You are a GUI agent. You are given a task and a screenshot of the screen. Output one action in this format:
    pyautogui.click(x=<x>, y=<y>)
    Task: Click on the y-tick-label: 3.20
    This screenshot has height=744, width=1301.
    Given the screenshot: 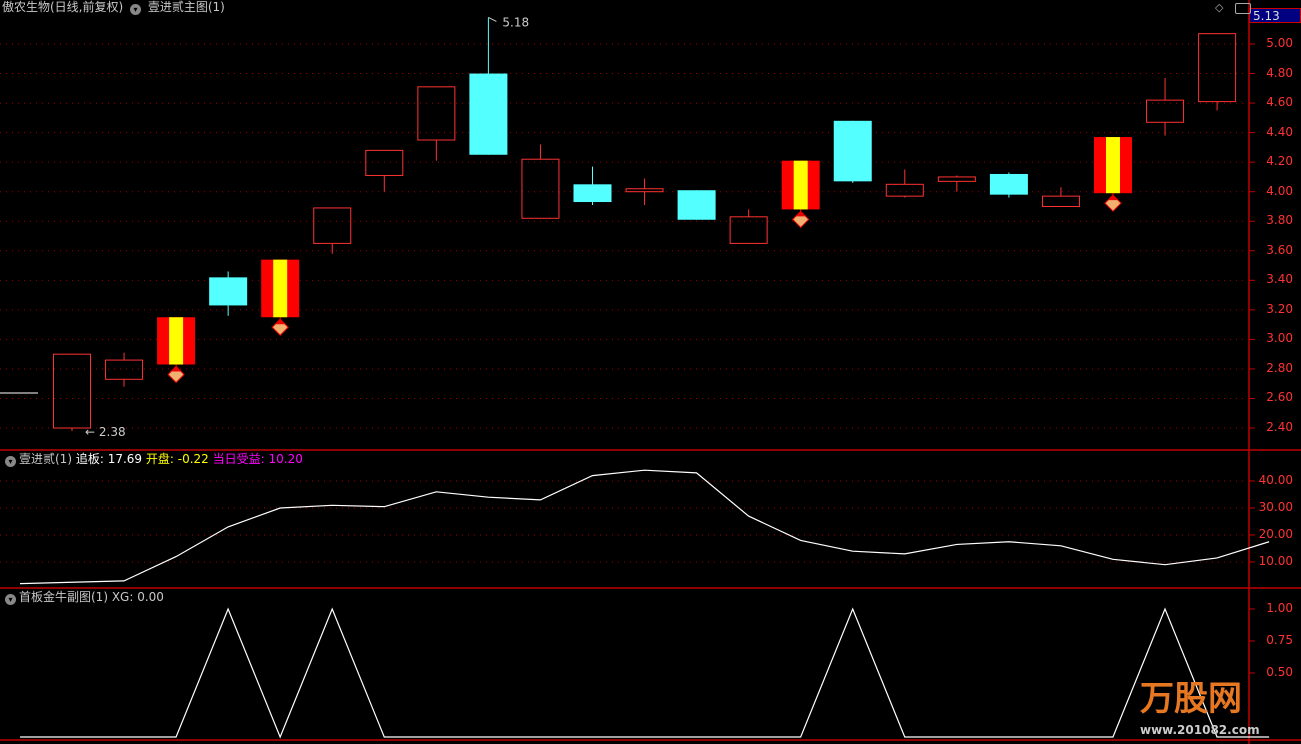 What is the action you would take?
    pyautogui.click(x=1279, y=308)
    